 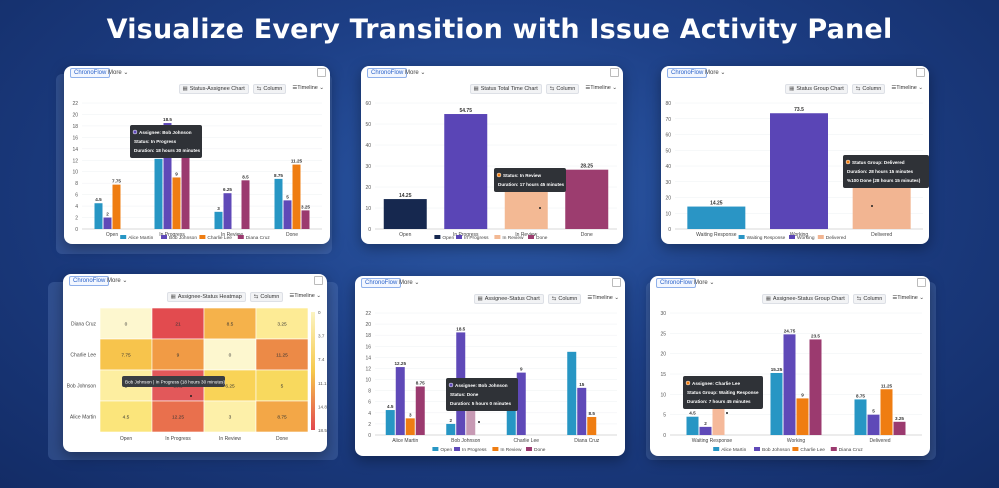 What do you see at coordinates (213, 89) in the screenshot?
I see `chart-type-button: ▦ Status-Assignee Chart` at bounding box center [213, 89].